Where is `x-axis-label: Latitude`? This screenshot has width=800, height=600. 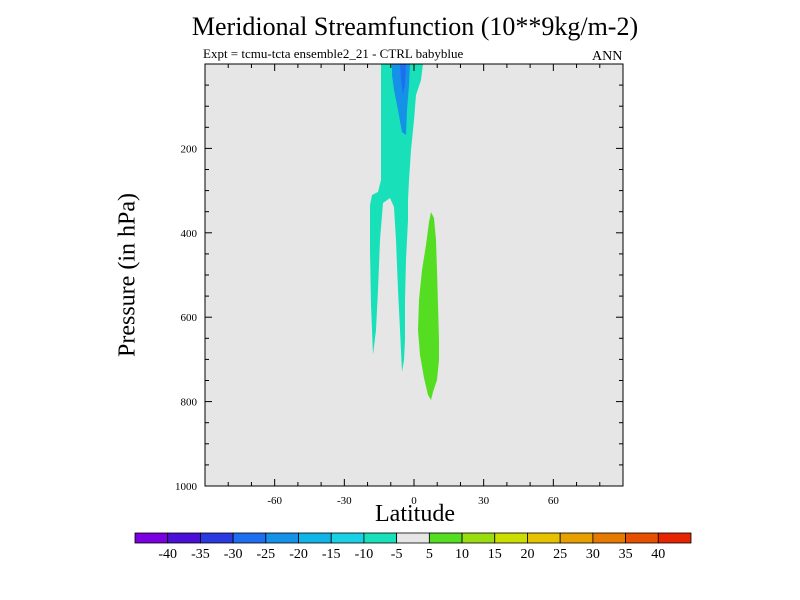 x-axis-label: Latitude is located at coordinates (415, 514).